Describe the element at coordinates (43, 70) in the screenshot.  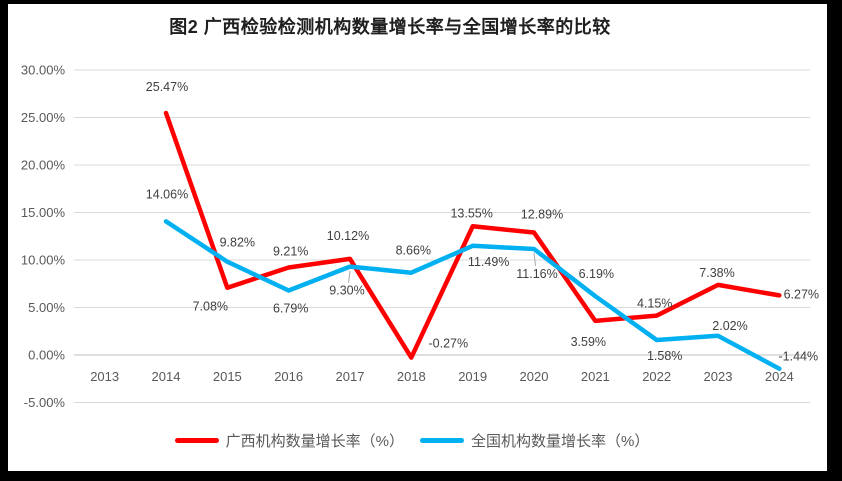
I see `y-axis-tick-label: 30.00%` at that location.